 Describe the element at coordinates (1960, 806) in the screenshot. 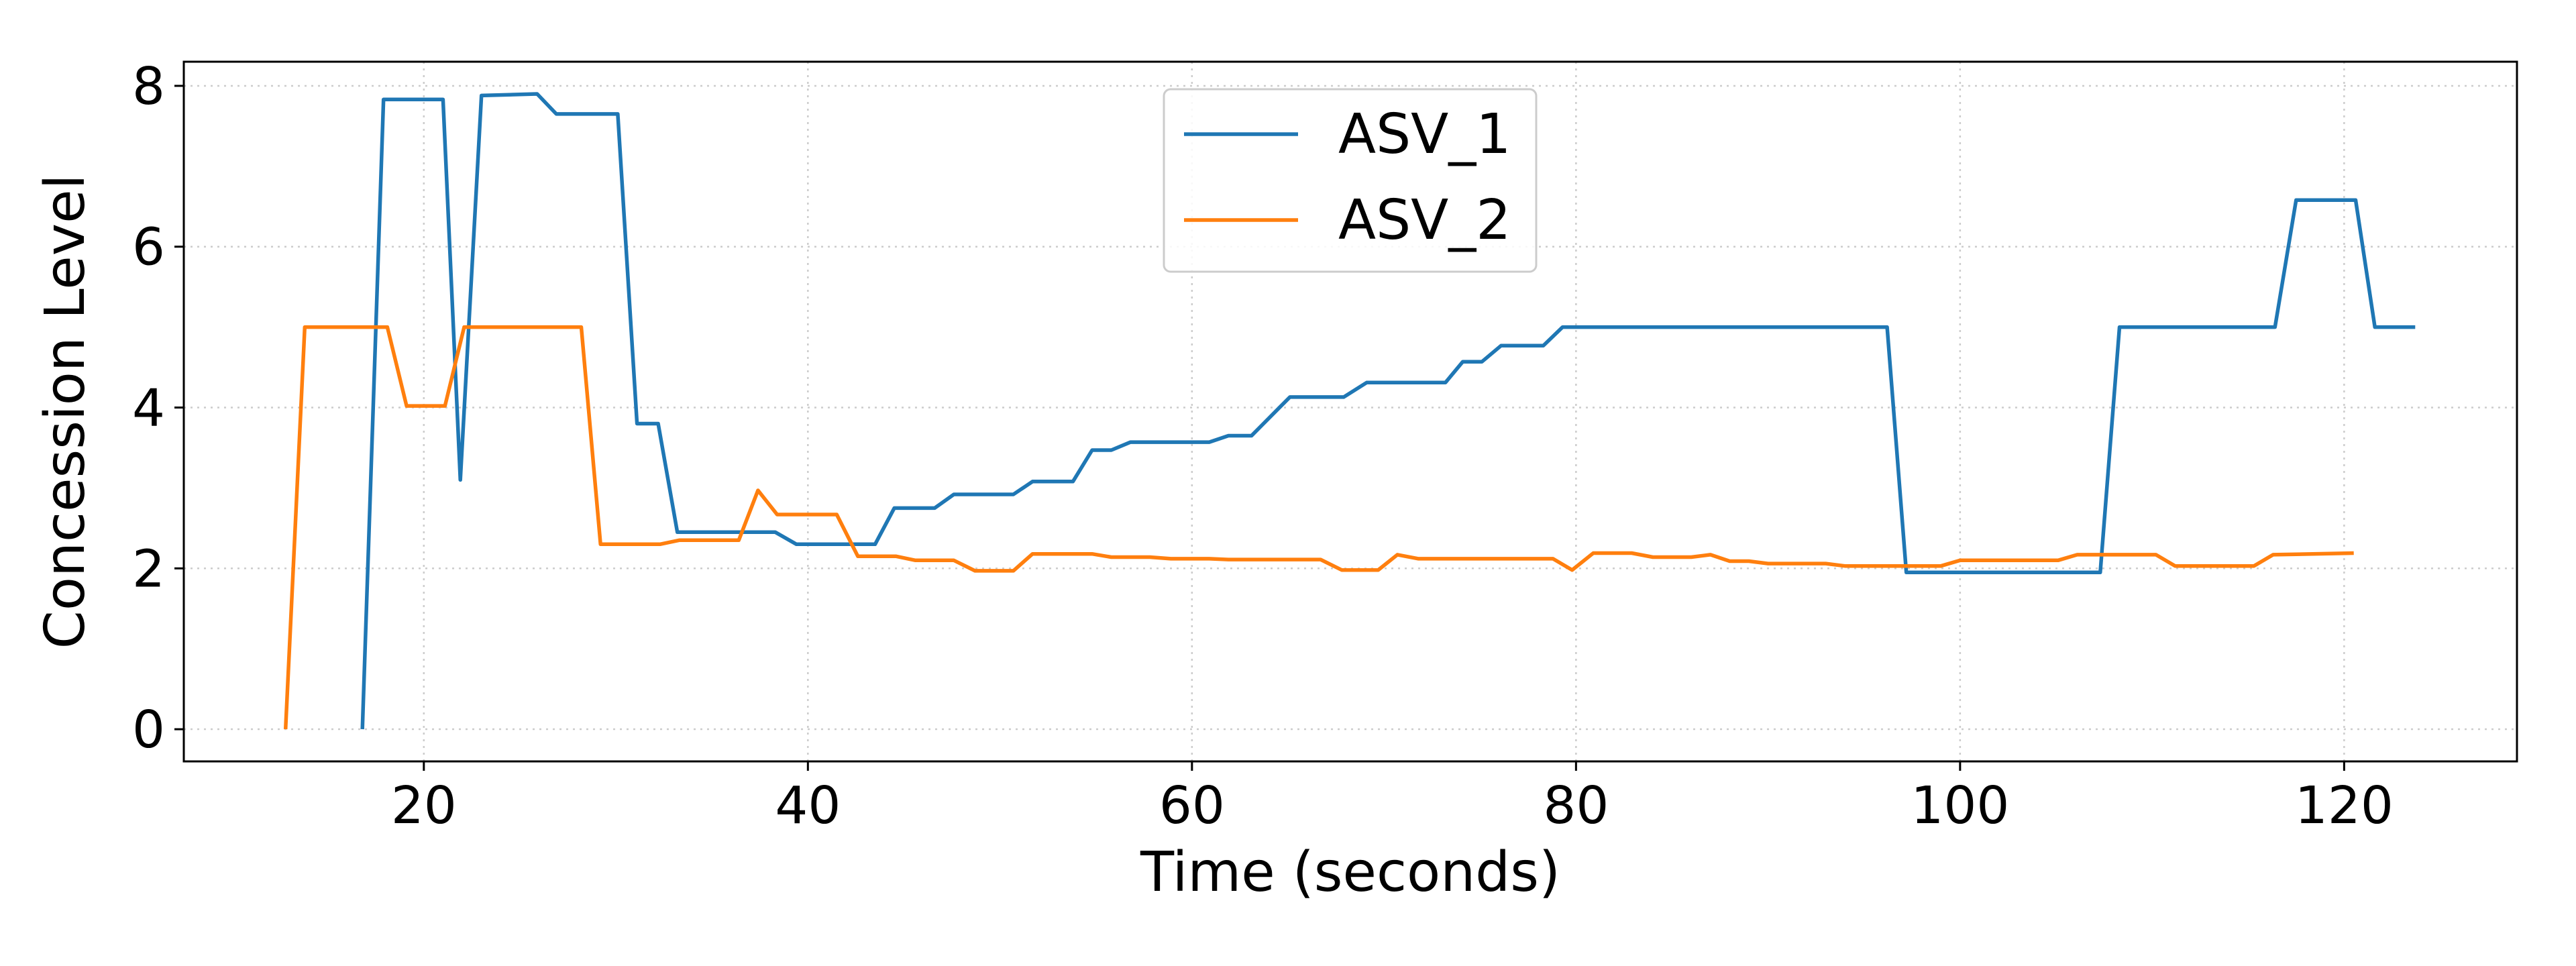

I see `x-tick-label: 100` at that location.